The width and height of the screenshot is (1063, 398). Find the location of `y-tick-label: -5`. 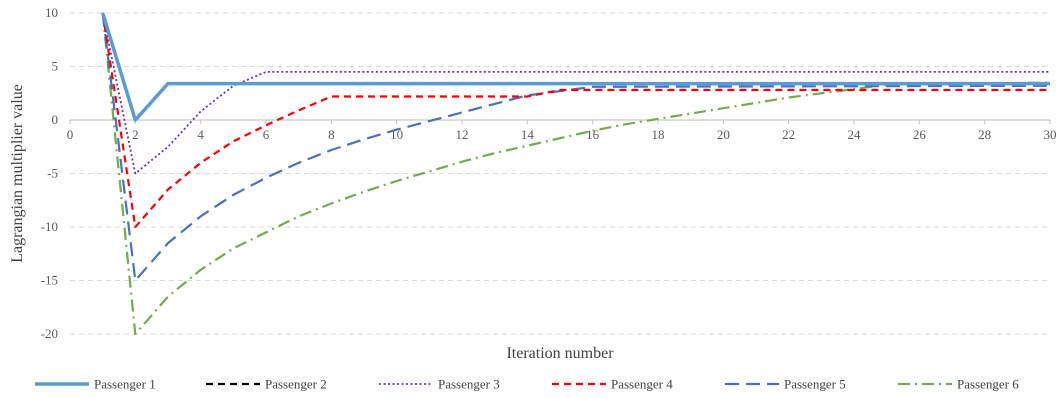

y-tick-label: -5 is located at coordinates (52, 173).